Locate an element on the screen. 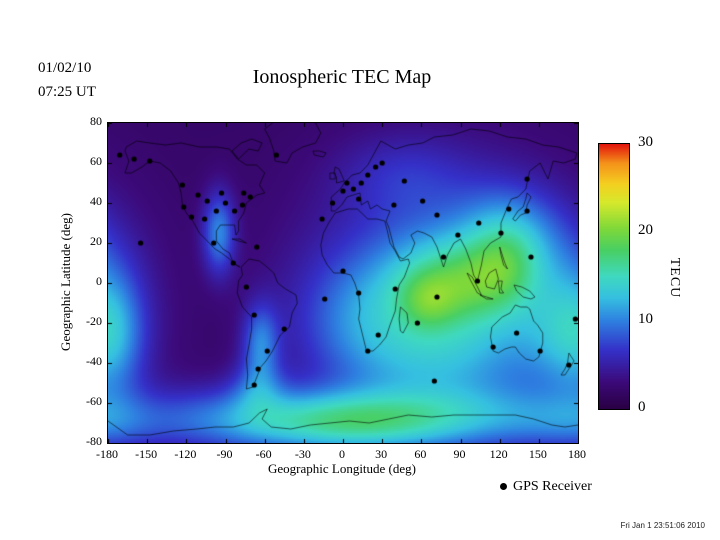  x-tick-label: 30 is located at coordinates (381, 454).